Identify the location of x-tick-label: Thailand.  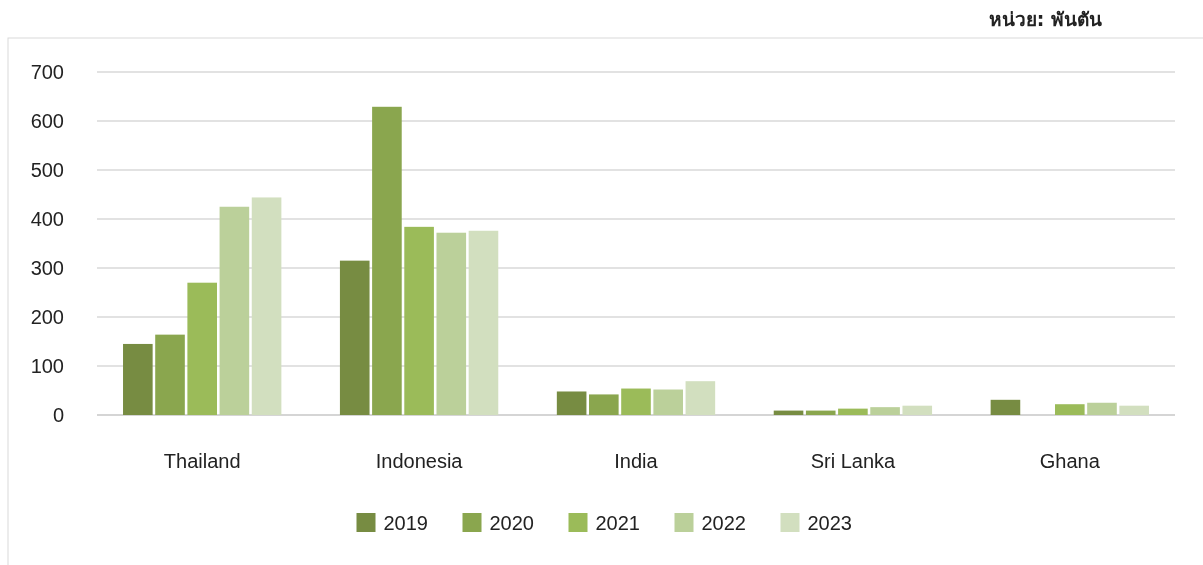
(202, 461).